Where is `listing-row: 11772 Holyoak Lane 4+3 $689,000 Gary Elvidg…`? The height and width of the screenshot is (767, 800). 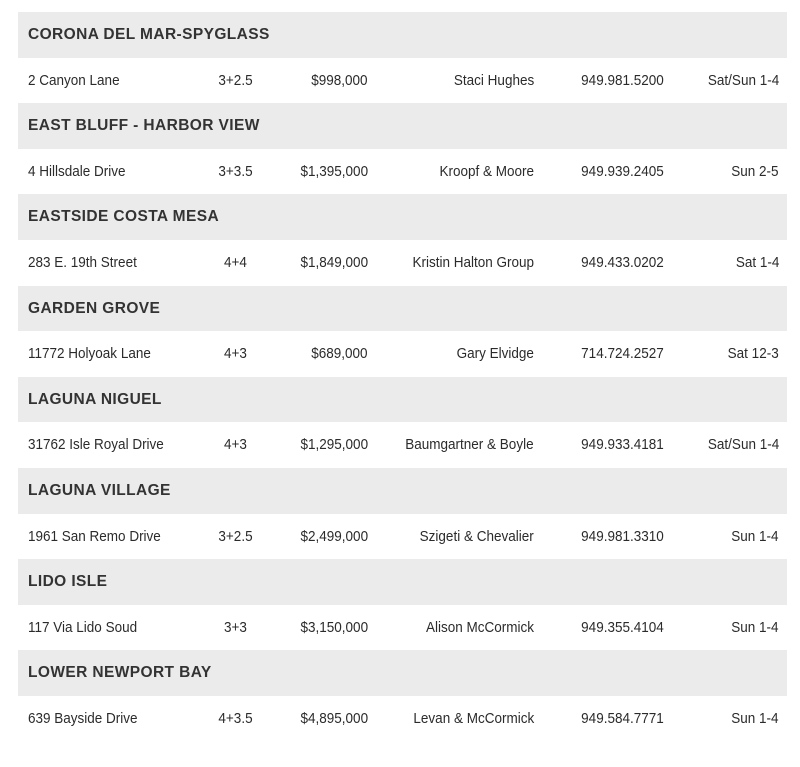
listing-row: 11772 Holyoak Lane 4+3 $689,000 Gary Elvidg… is located at coordinates (402, 354).